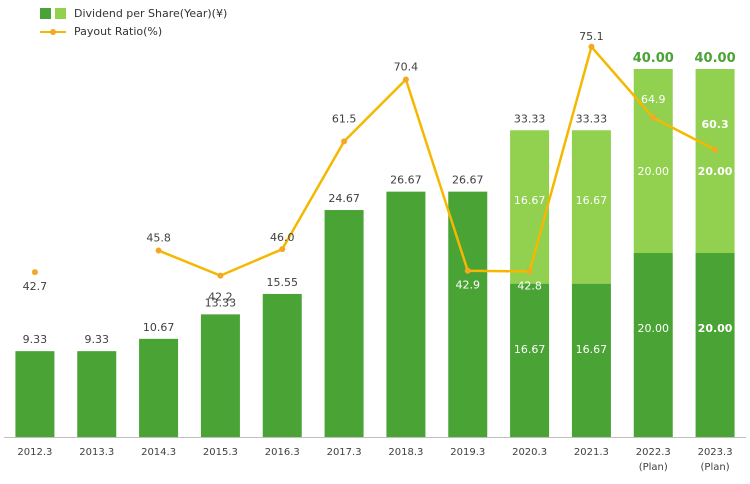 The image size is (750, 484). Describe the element at coordinates (529, 271) in the screenshot. I see `payout-point-2020.3` at that location.